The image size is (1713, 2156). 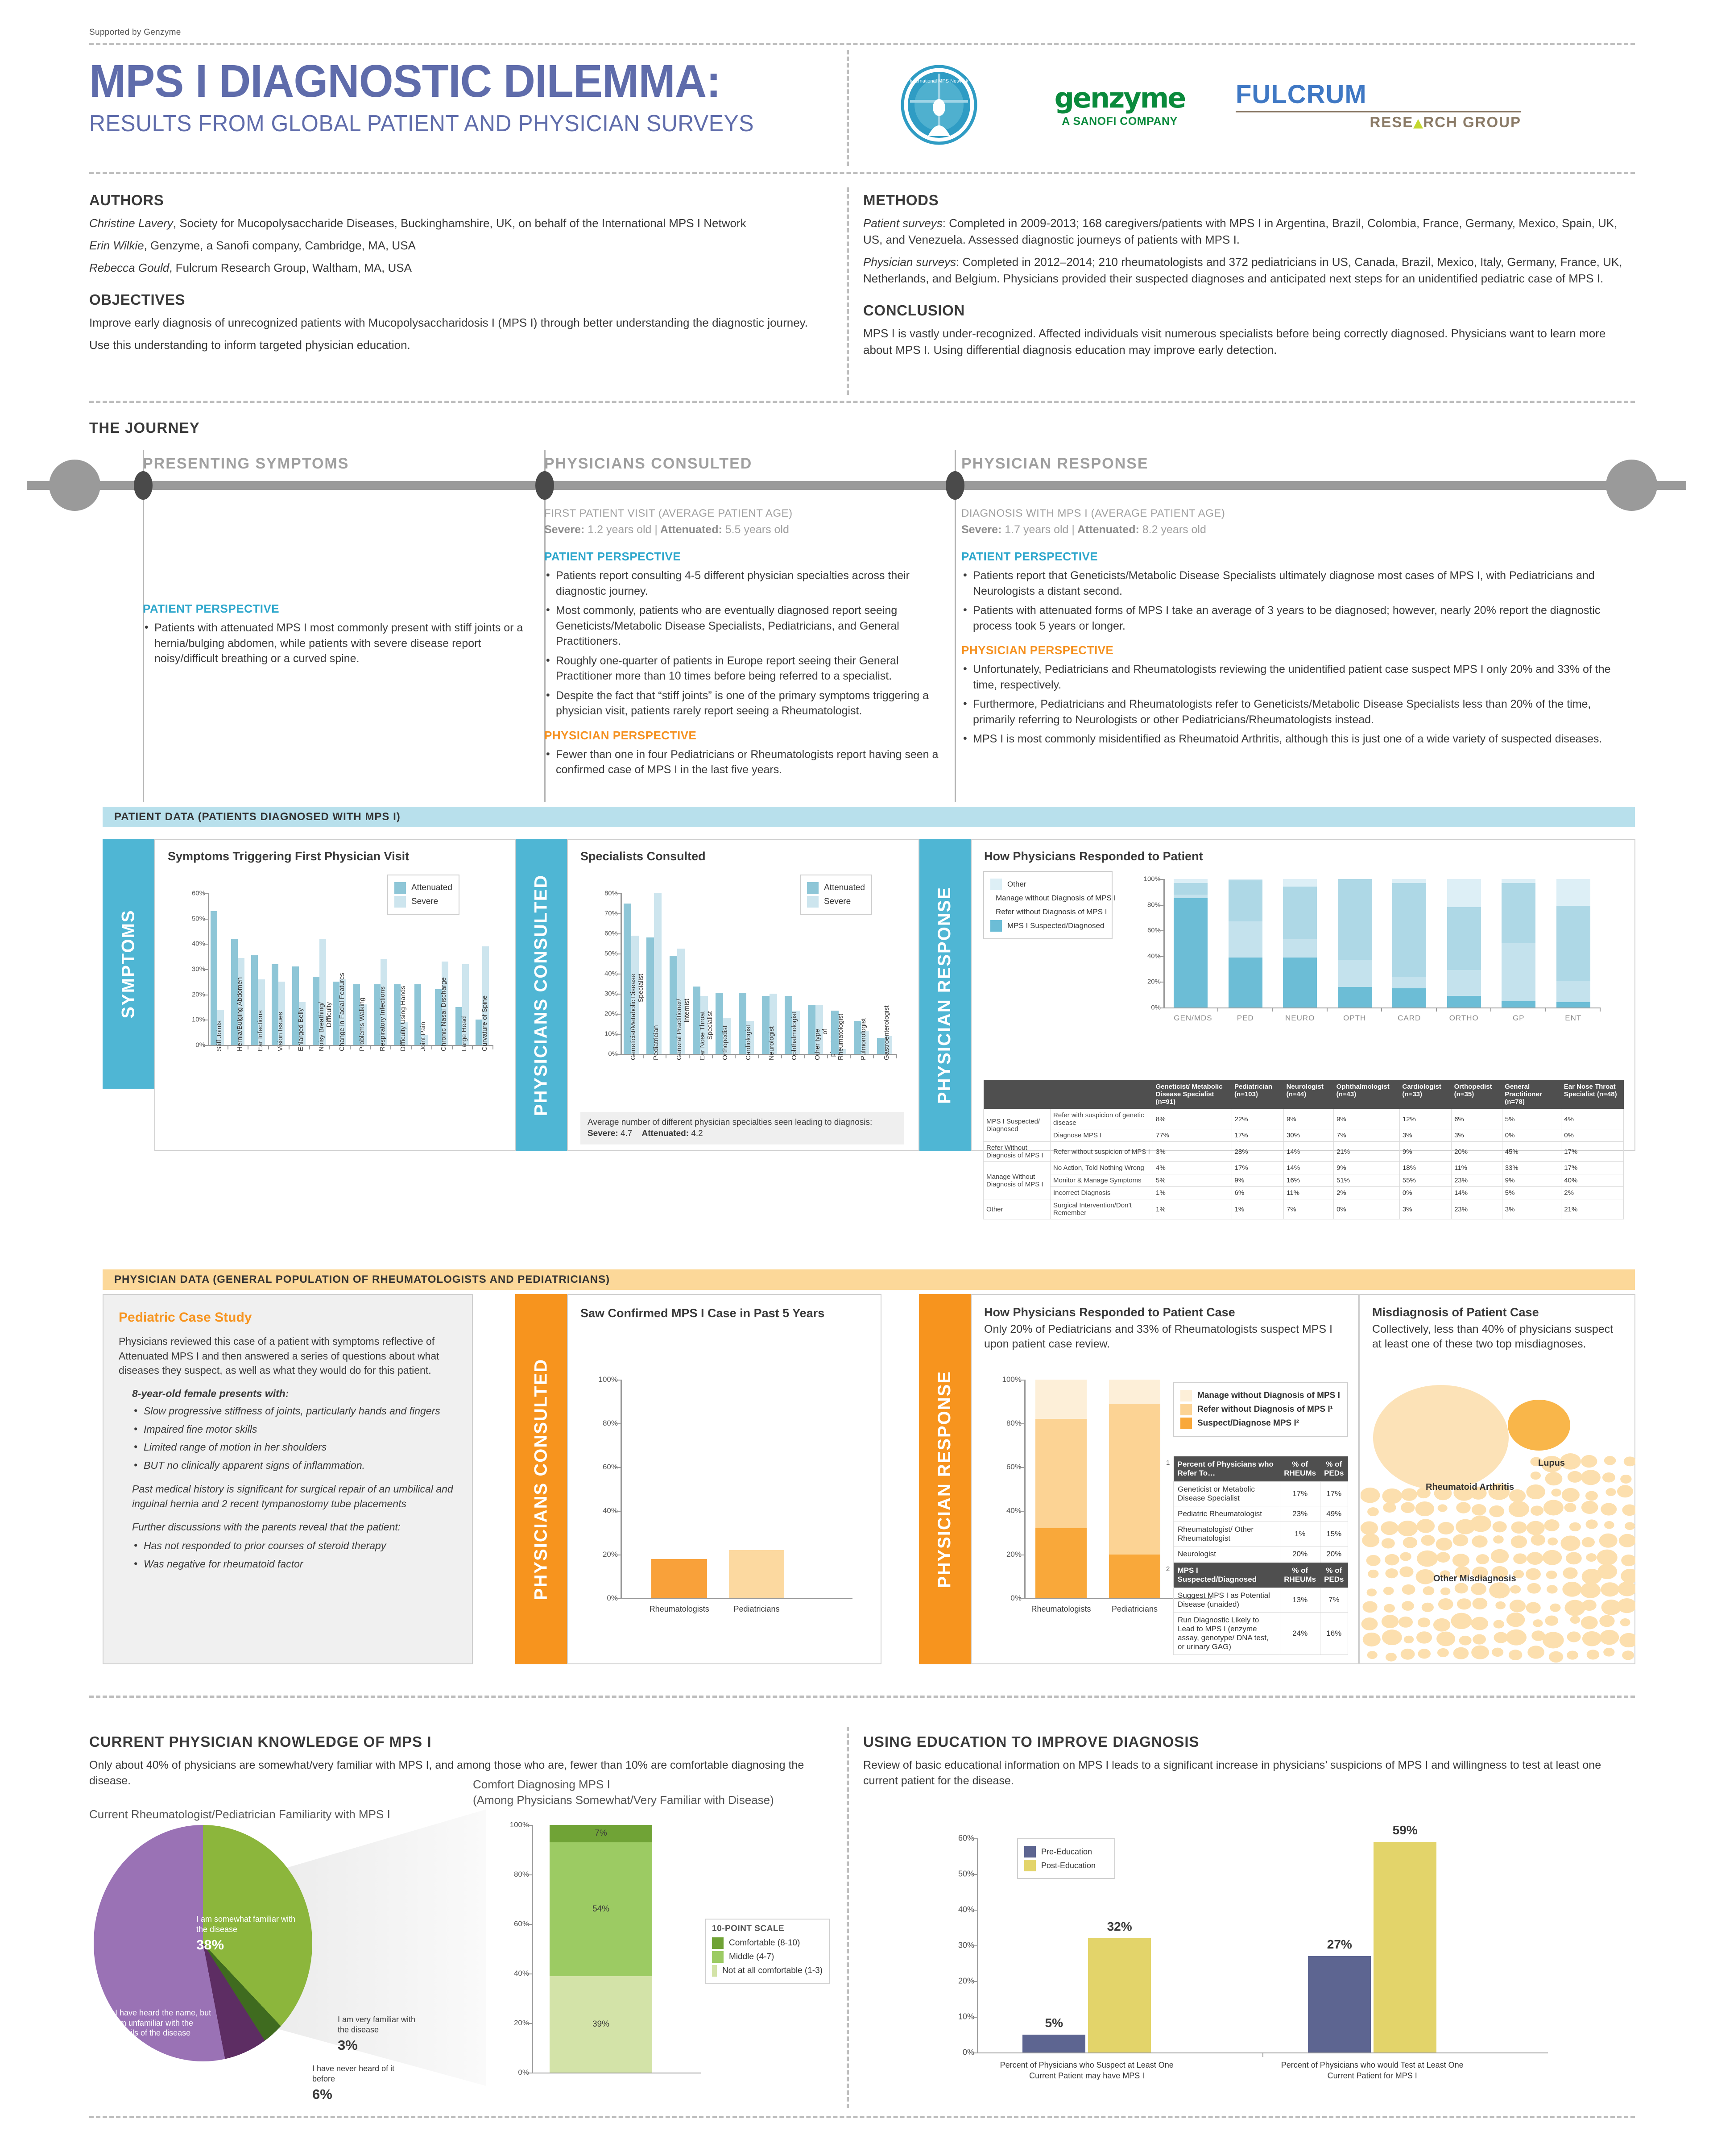 What do you see at coordinates (1334, 1633) in the screenshot?
I see `table-cell: 16%` at bounding box center [1334, 1633].